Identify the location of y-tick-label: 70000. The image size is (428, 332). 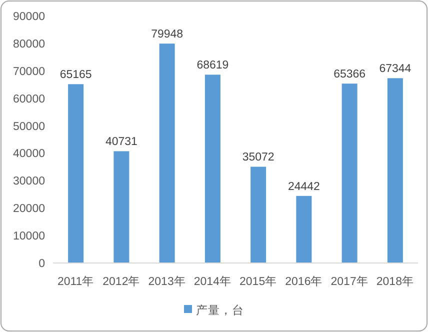
(29, 72).